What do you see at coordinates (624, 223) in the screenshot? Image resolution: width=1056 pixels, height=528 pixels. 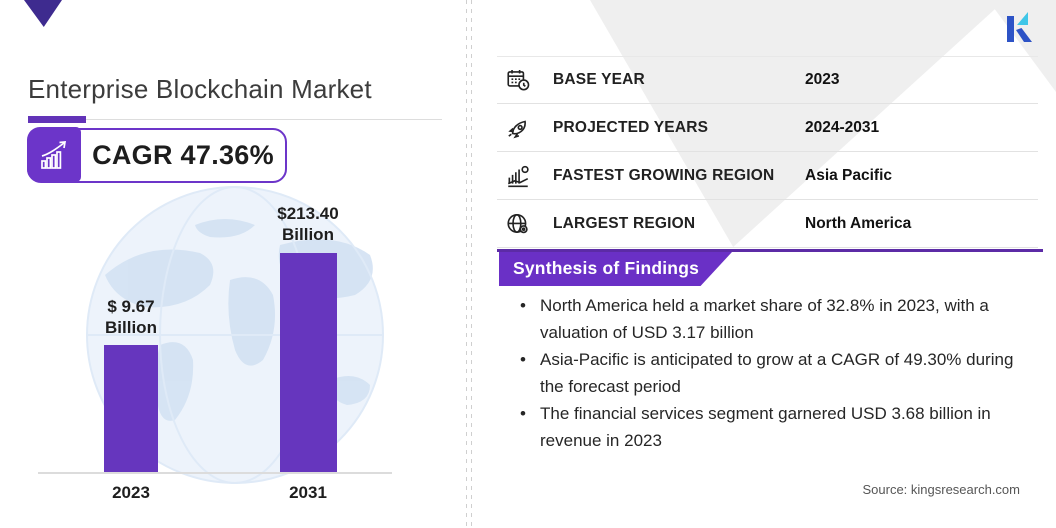 I see `fact-label: LARGEST REGION` at bounding box center [624, 223].